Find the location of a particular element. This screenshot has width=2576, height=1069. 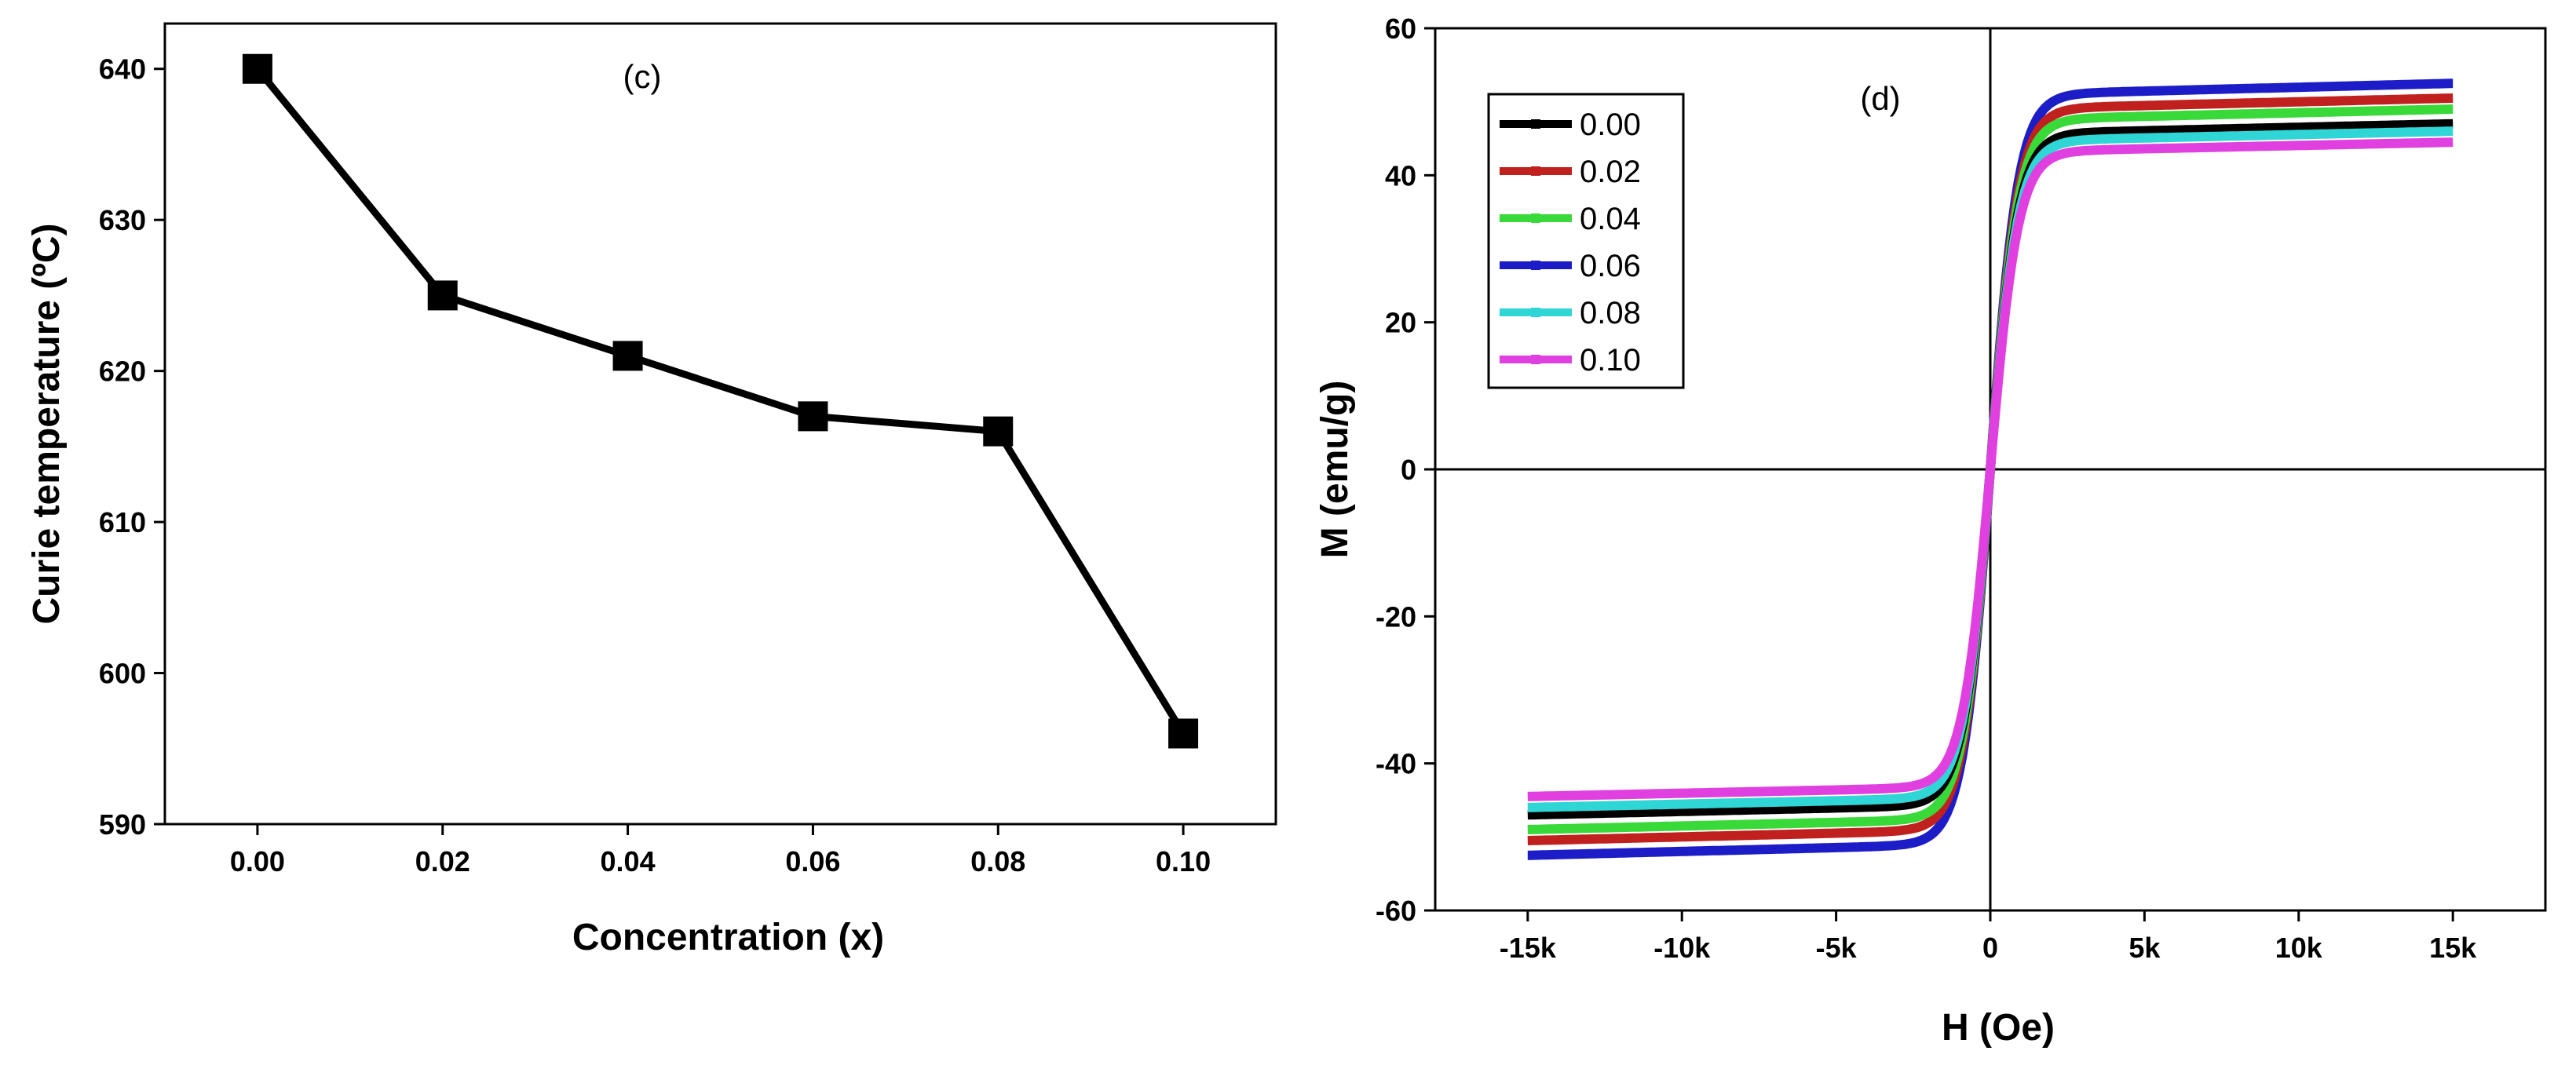

y-tick-label: 640 is located at coordinates (123, 69).